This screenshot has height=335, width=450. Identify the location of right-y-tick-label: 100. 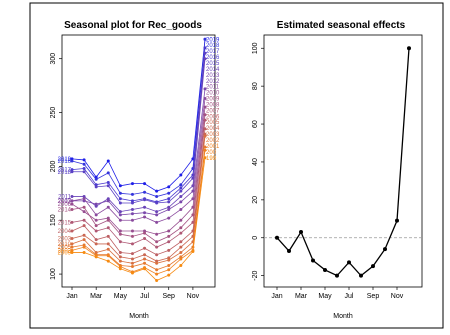
(255, 48).